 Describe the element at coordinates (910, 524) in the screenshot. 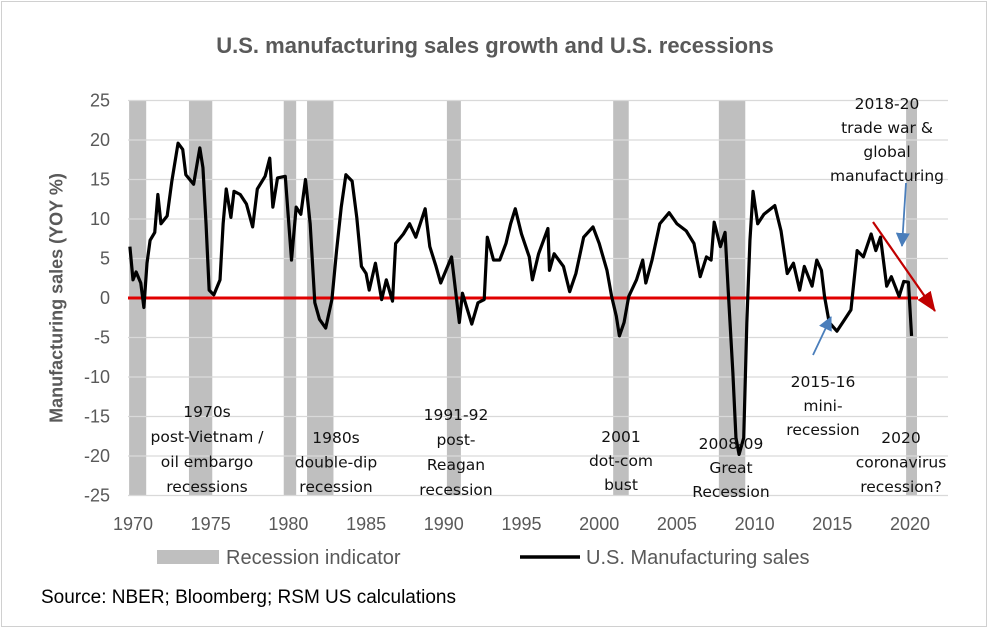

I see `x-tick-label: 2020` at that location.